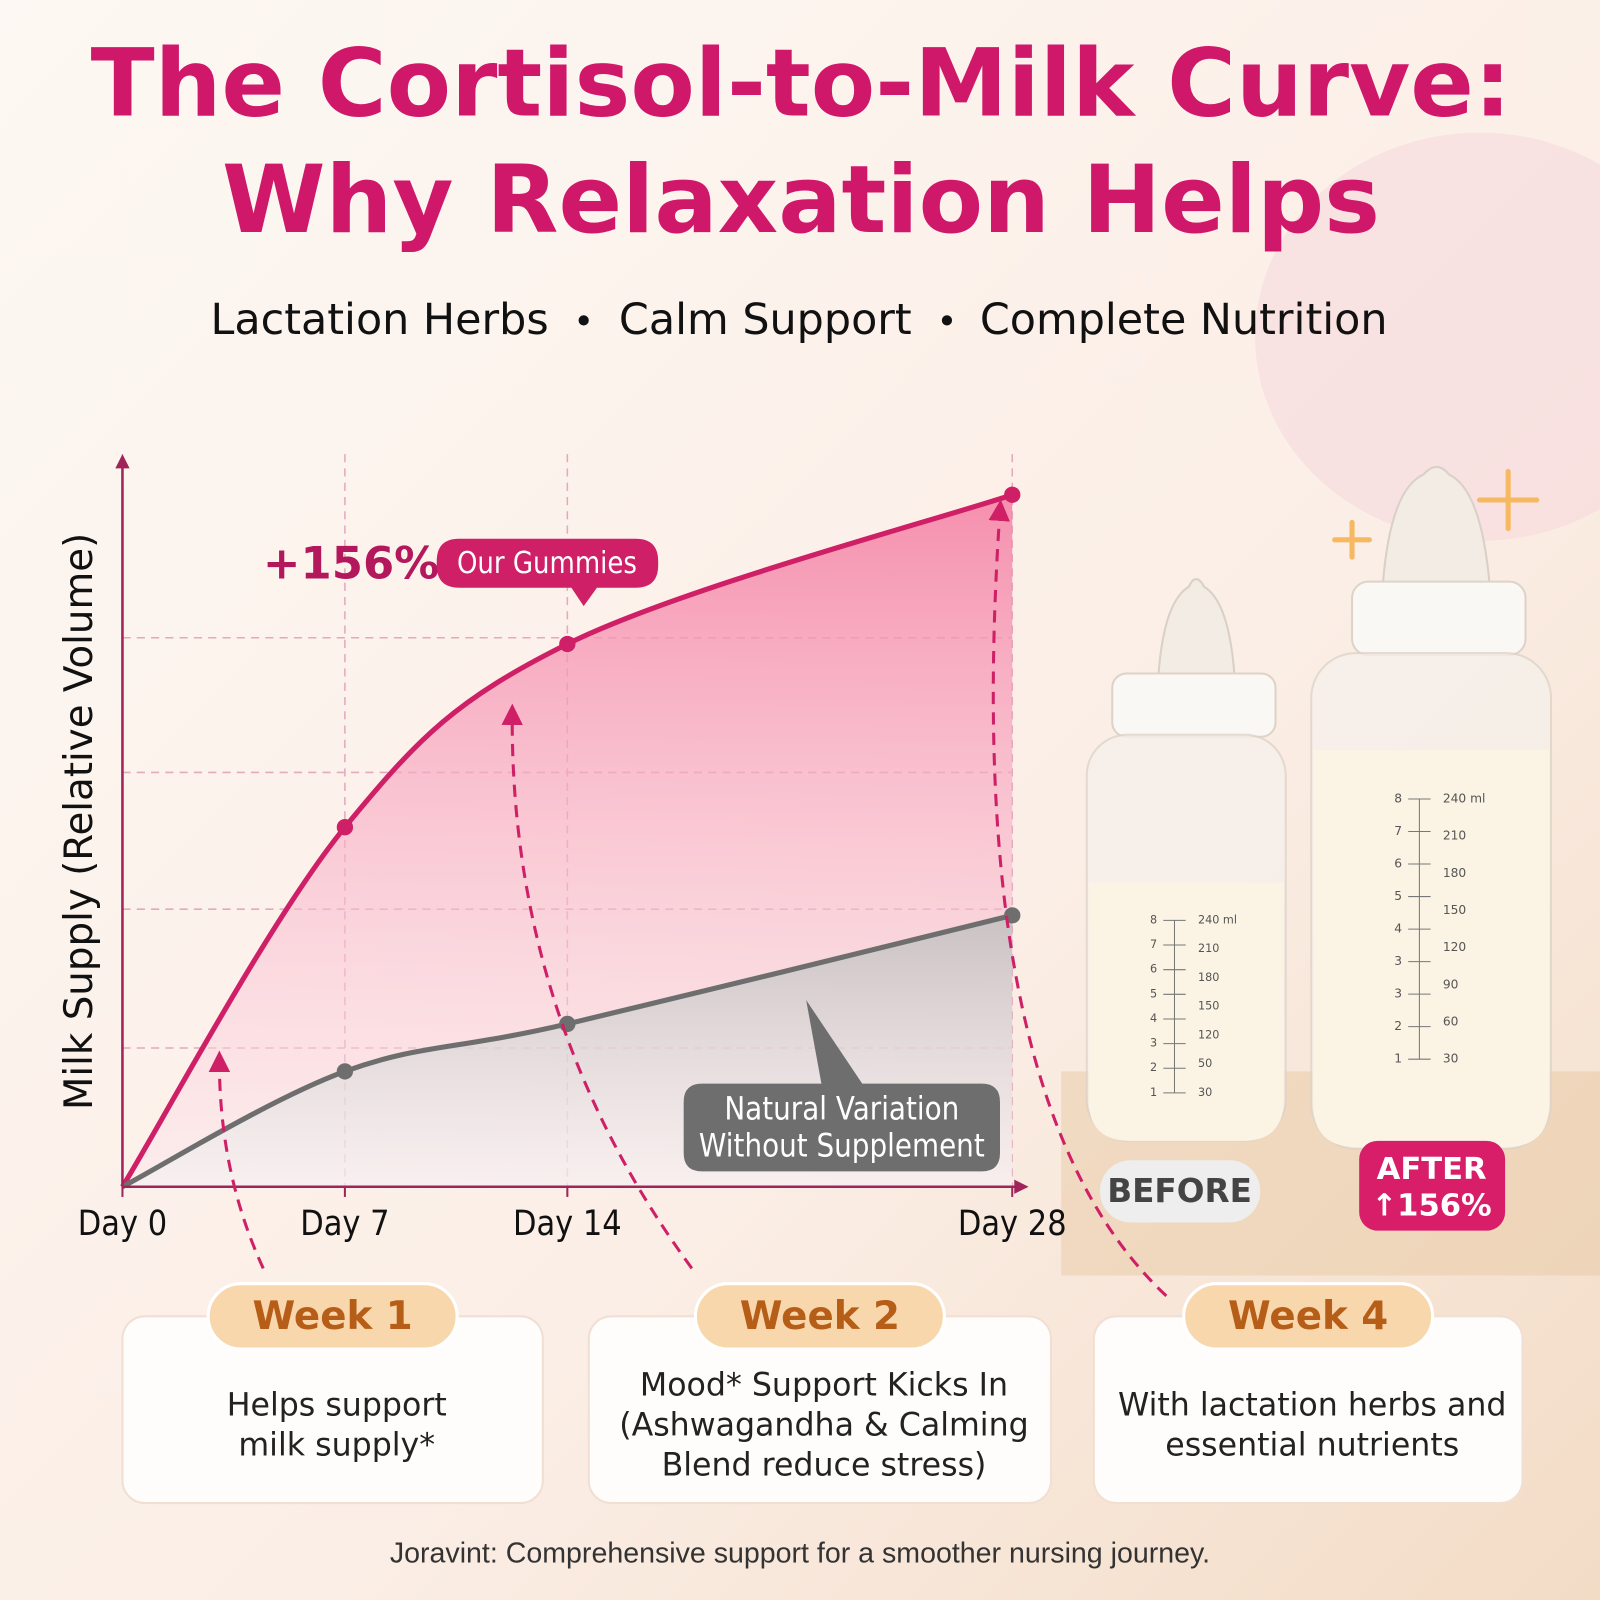 This screenshot has width=1600, height=1600. I want to click on week-label: Week 1, so click(333, 1316).